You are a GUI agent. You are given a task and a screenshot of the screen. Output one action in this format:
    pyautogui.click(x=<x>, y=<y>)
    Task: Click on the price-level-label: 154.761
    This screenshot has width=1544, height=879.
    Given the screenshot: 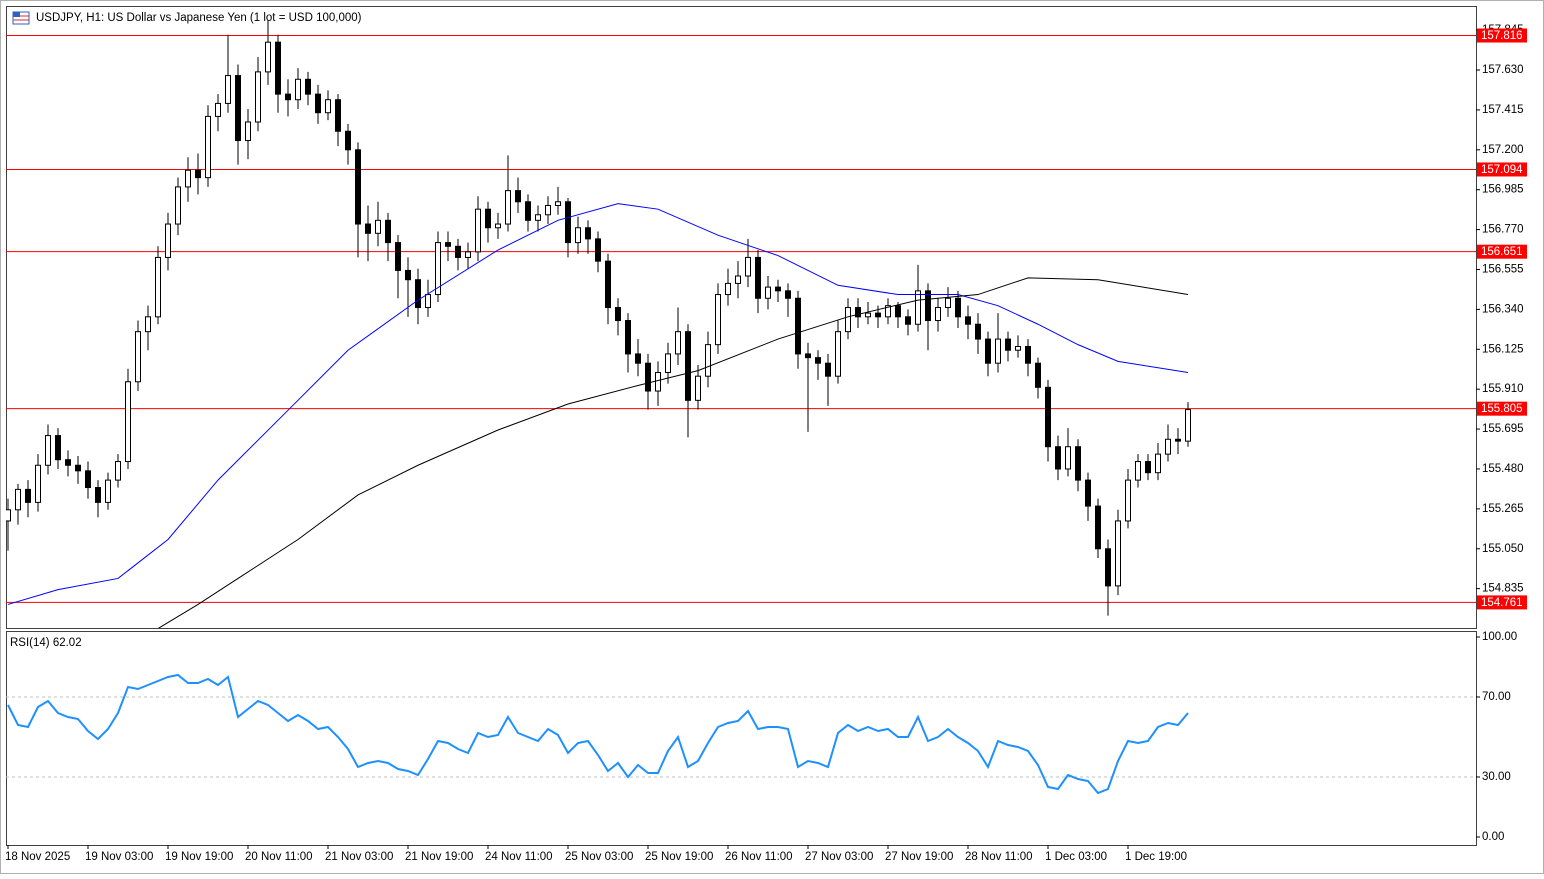 What is the action you would take?
    pyautogui.click(x=1502, y=603)
    